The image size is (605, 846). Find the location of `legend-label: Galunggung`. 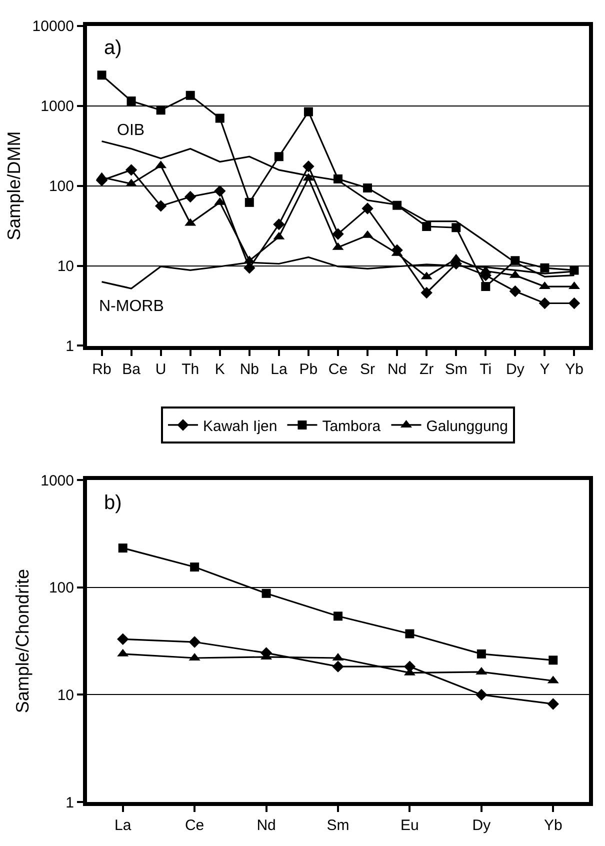

legend-label: Galunggung is located at coordinates (467, 426).